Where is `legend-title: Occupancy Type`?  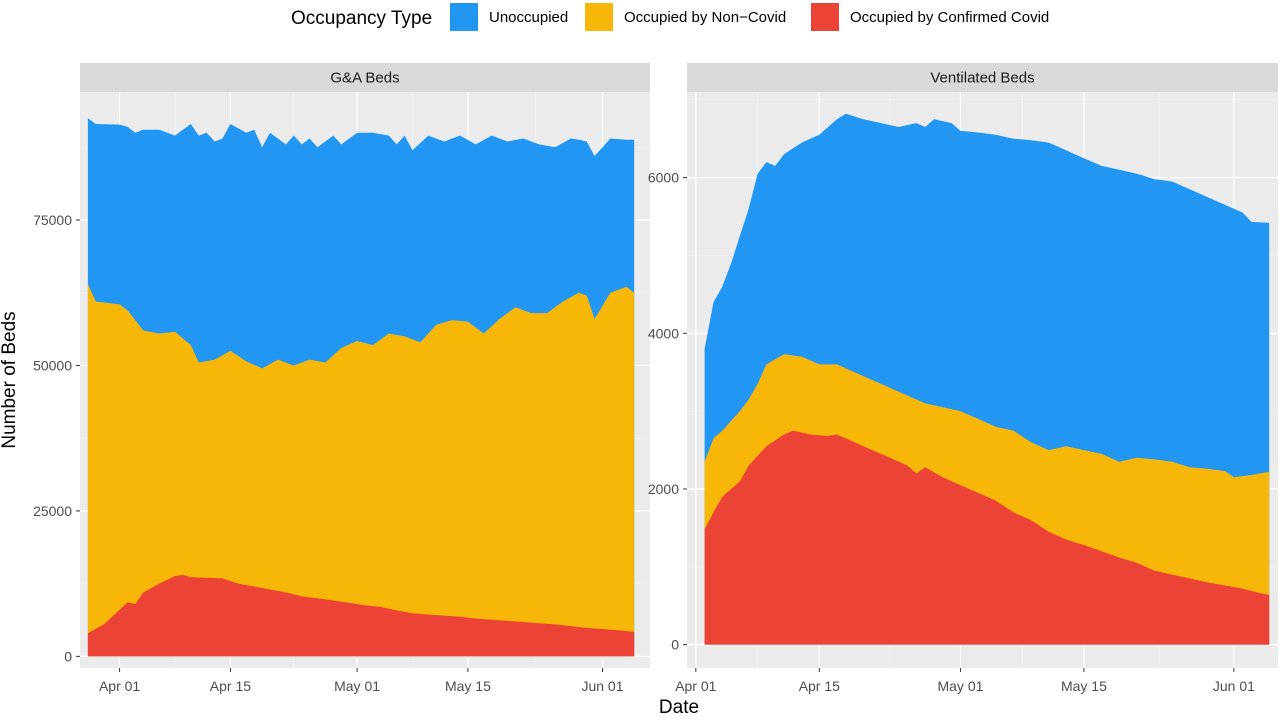
legend-title: Occupancy Type is located at coordinates (361, 18).